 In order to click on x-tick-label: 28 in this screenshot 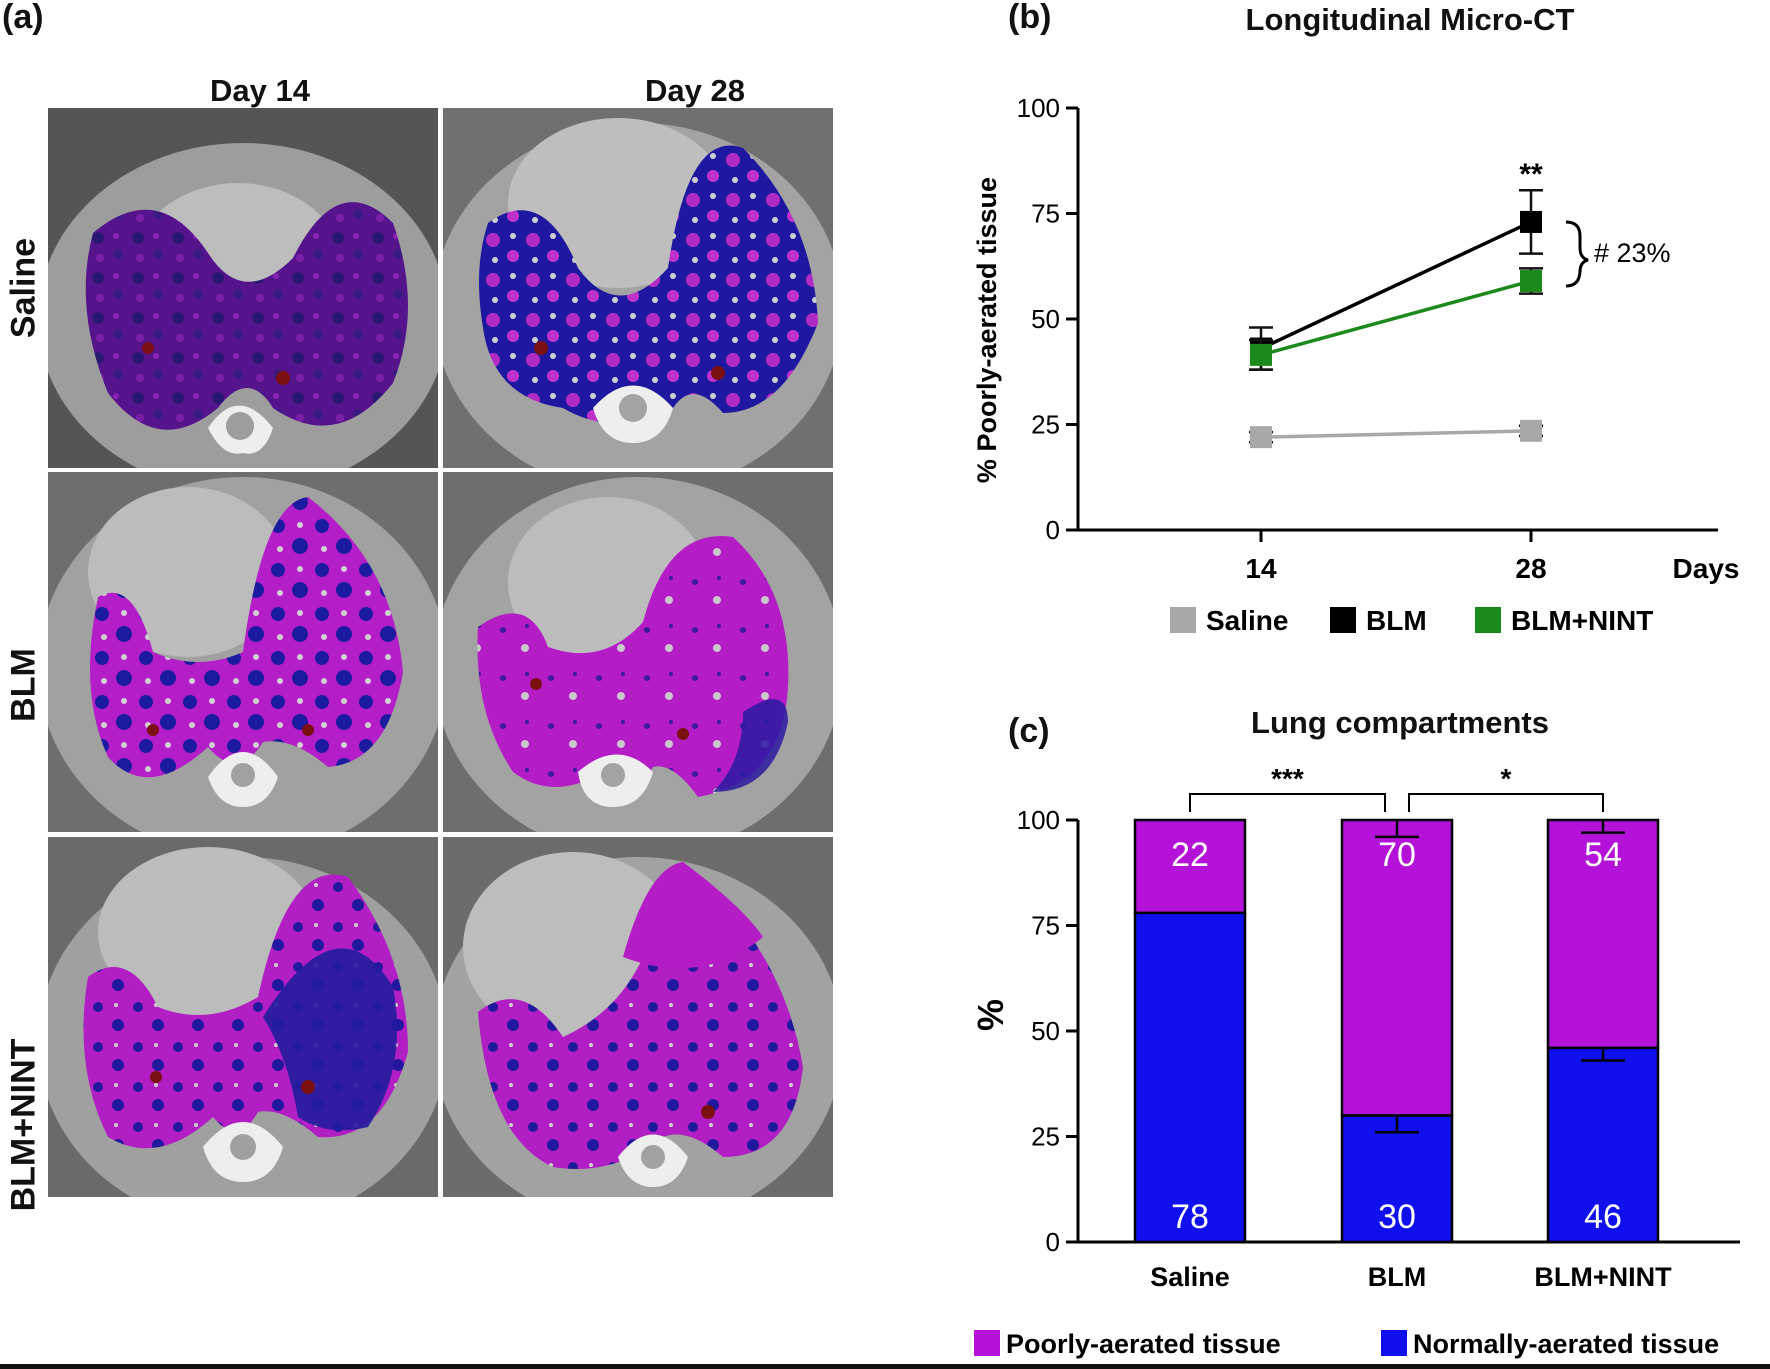, I will do `click(1530, 568)`.